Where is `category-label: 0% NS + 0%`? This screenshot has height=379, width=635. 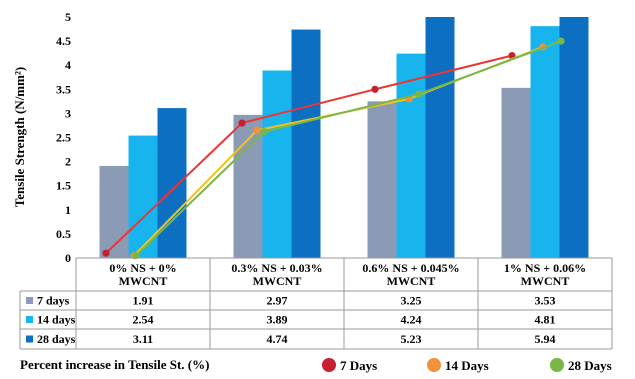 category-label: 0% NS + 0% is located at coordinates (142, 268).